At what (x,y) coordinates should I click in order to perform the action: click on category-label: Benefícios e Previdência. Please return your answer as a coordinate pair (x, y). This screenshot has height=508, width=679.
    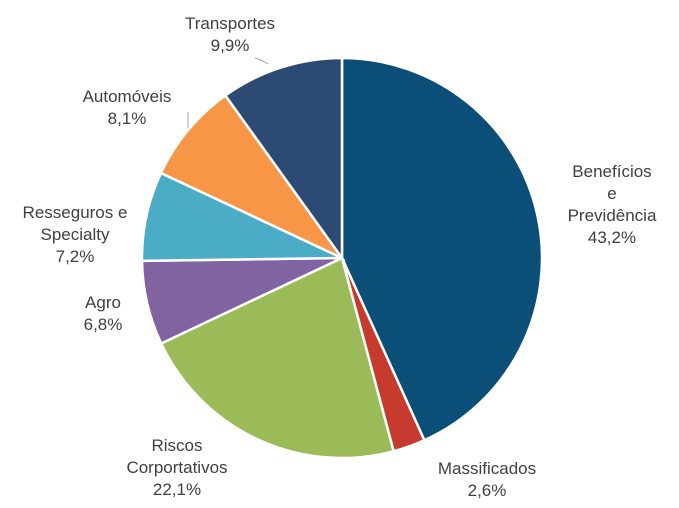
    Looking at the image, I should click on (612, 193).